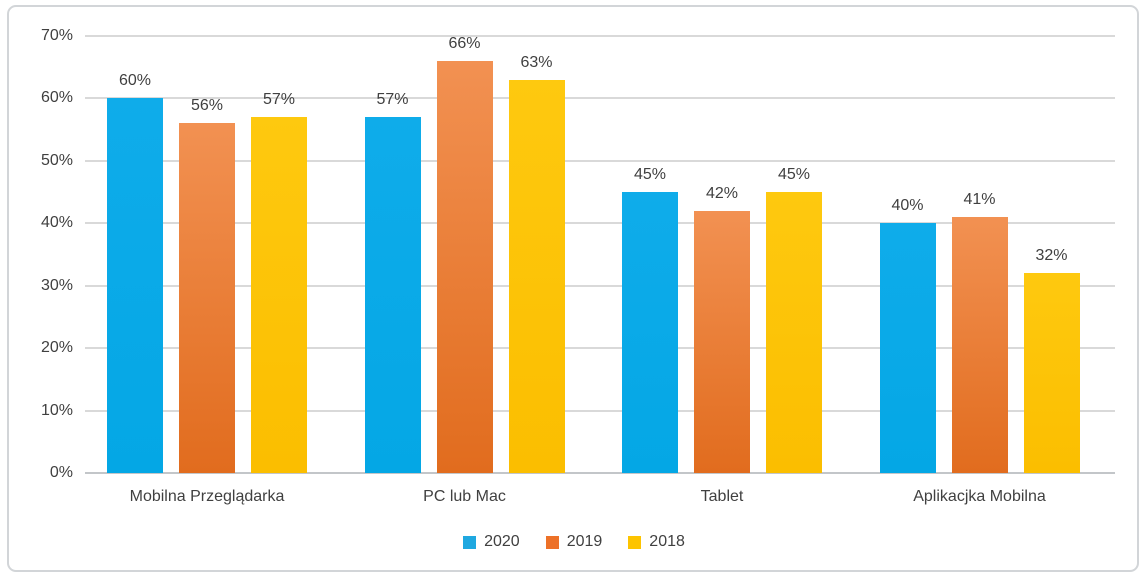 This screenshot has height=585, width=1148. I want to click on value-label-2020-mobilna-przegladarka: 60%, so click(135, 81).